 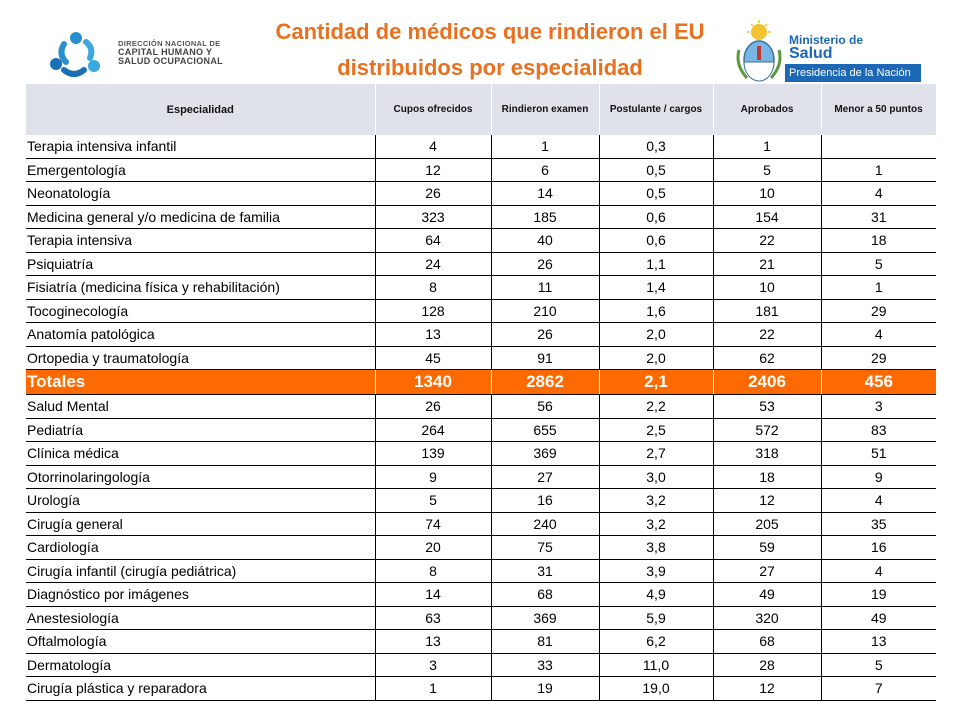 What do you see at coordinates (545, 547) in the screenshot?
I see `value-cell: 75` at bounding box center [545, 547].